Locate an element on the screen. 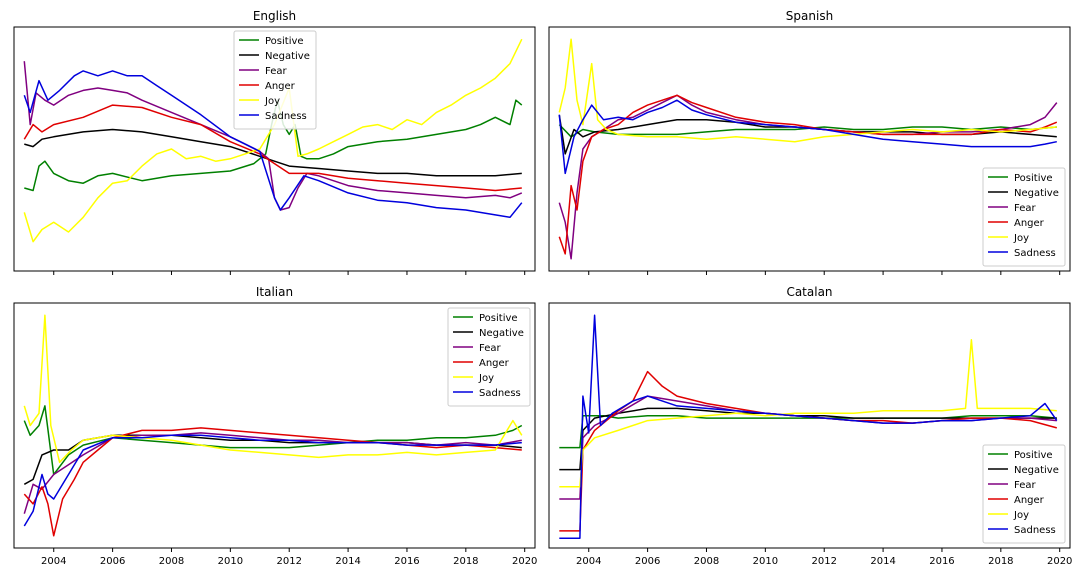 The height and width of the screenshot is (576, 1080). panel-title: English is located at coordinates (274, 16).